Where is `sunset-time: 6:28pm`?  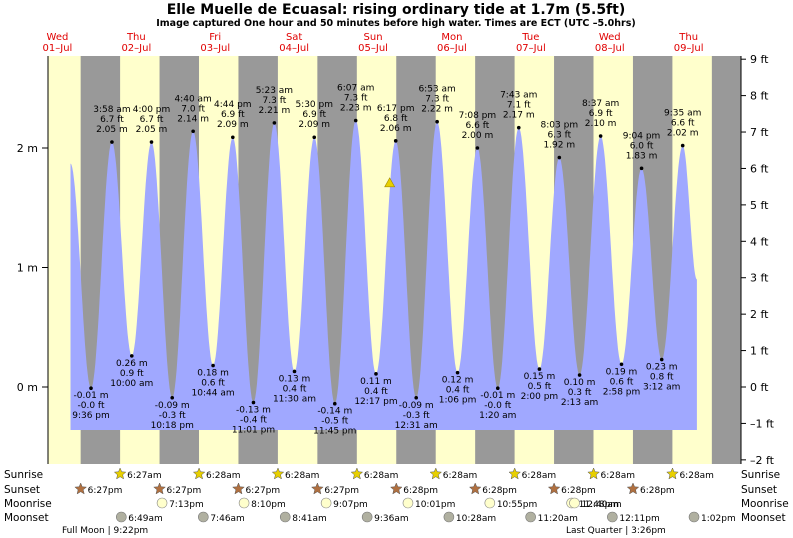
sunset-time: 6:28pm is located at coordinates (499, 491).